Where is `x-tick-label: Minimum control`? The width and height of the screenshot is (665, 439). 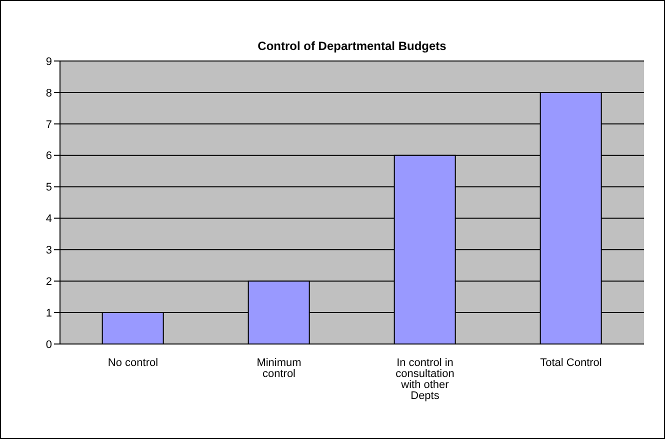
x-tick-label: Minimum control is located at coordinates (279, 368).